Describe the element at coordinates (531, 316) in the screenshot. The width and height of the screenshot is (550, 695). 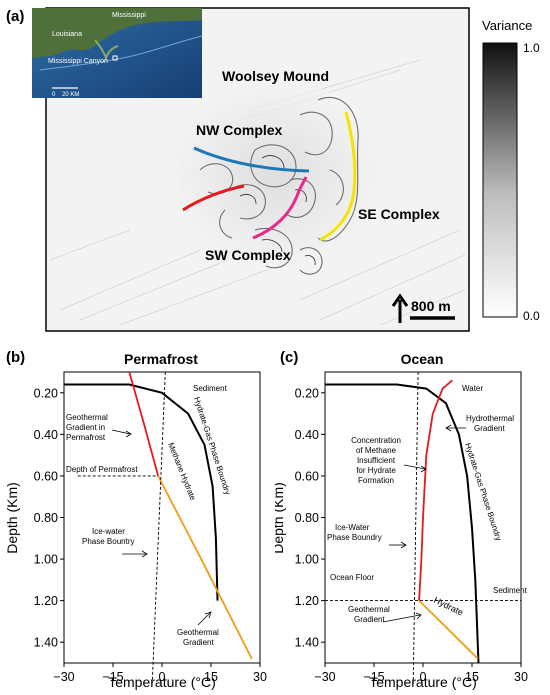
I see `colorbar-min: 0.0` at that location.